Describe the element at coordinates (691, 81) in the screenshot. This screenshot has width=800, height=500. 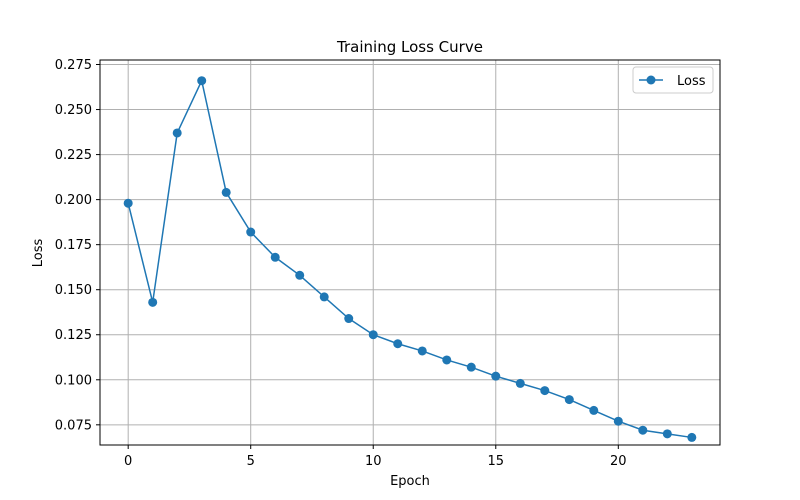
I see `legend-label-loss: Loss` at that location.